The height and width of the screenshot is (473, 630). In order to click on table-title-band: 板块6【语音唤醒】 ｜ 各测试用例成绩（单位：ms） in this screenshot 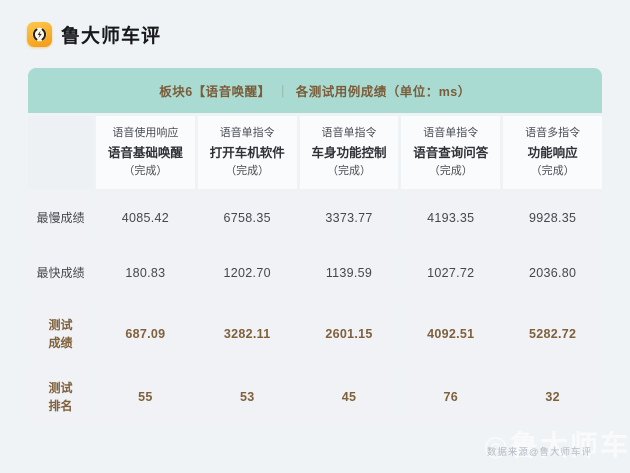, I will do `click(315, 90)`.